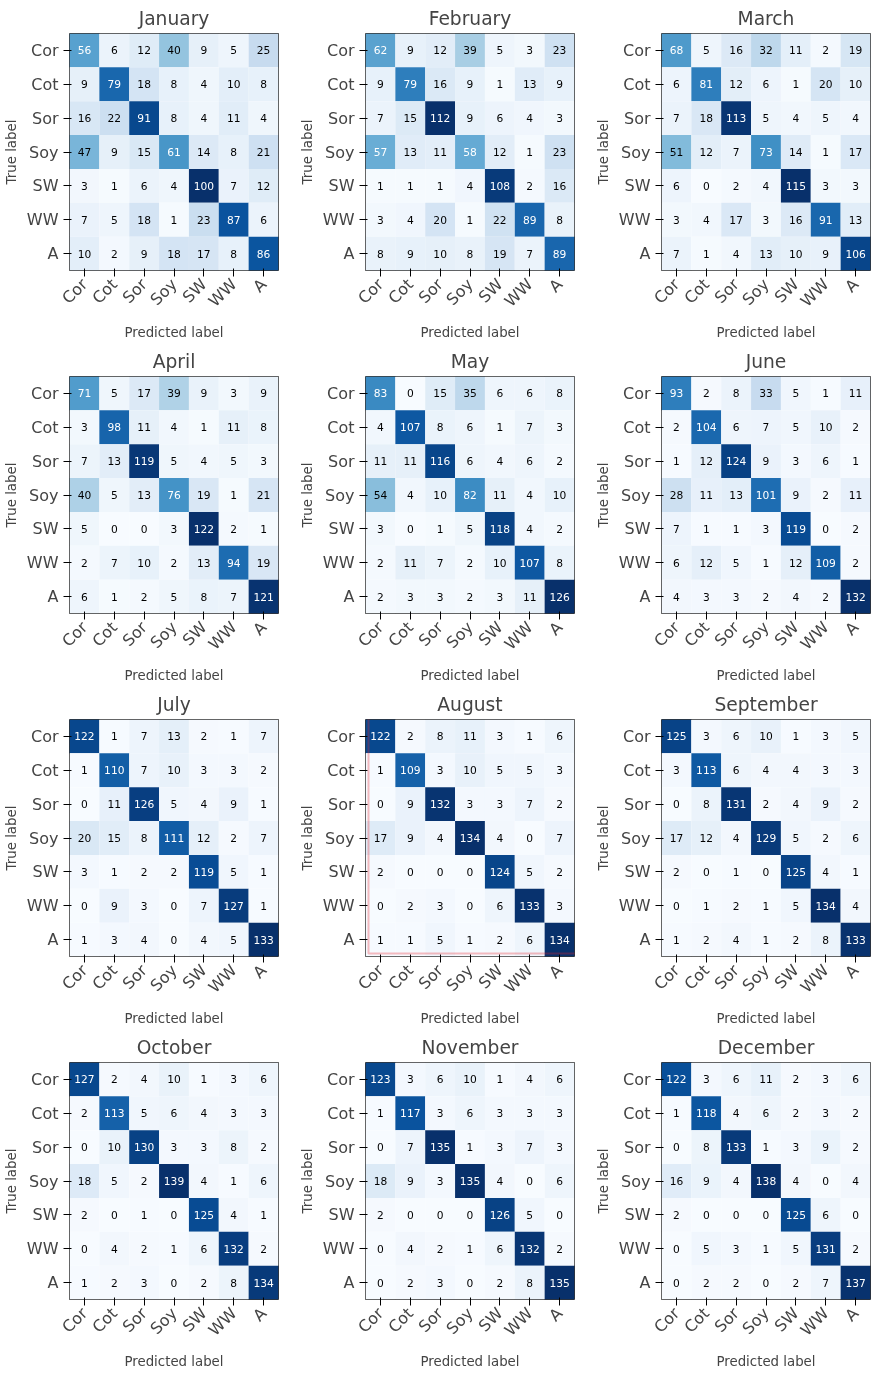  I want to click on data-label: 51, so click(676, 152).